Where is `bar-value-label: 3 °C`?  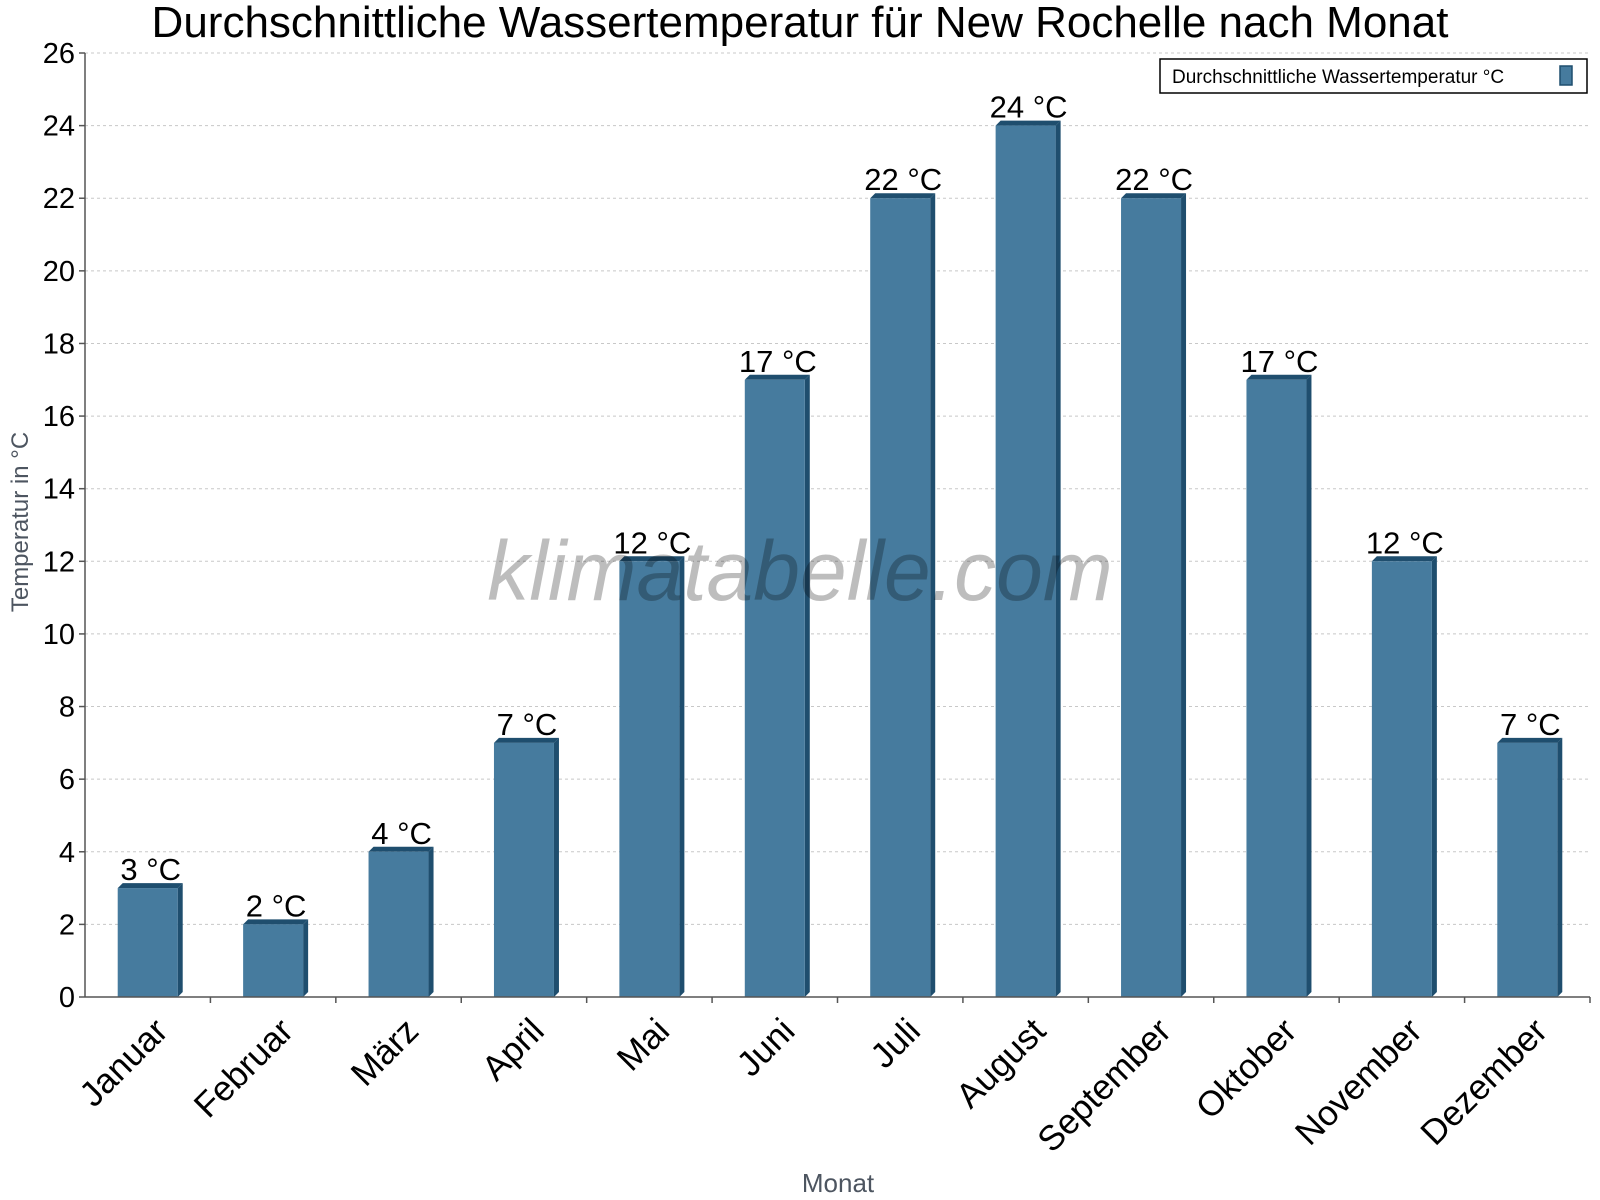
bar-value-label: 3 °C is located at coordinates (150, 869).